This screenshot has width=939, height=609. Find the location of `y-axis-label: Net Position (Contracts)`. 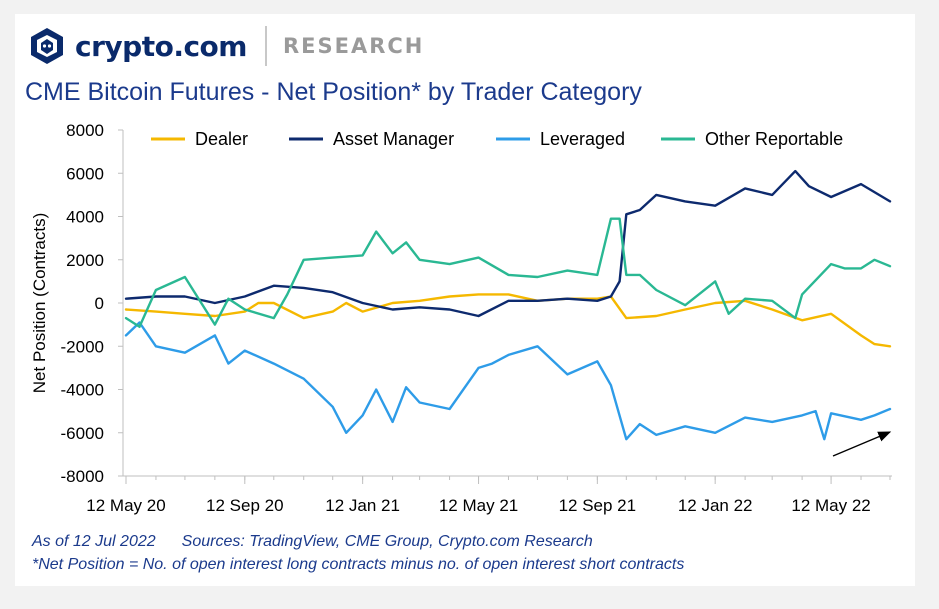

y-axis-label: Net Position (Contracts) is located at coordinates (39, 303).